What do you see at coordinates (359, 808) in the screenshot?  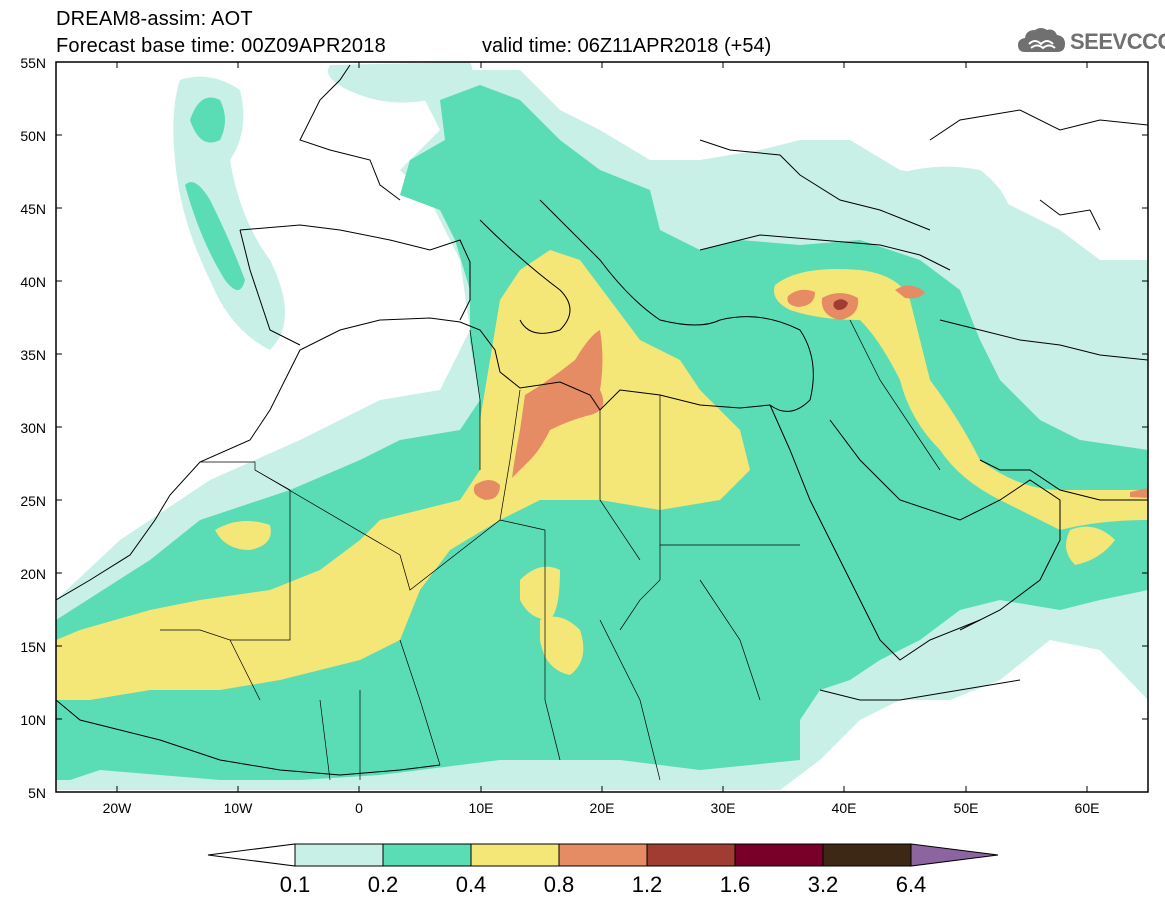 I see `lon-label: 0` at bounding box center [359, 808].